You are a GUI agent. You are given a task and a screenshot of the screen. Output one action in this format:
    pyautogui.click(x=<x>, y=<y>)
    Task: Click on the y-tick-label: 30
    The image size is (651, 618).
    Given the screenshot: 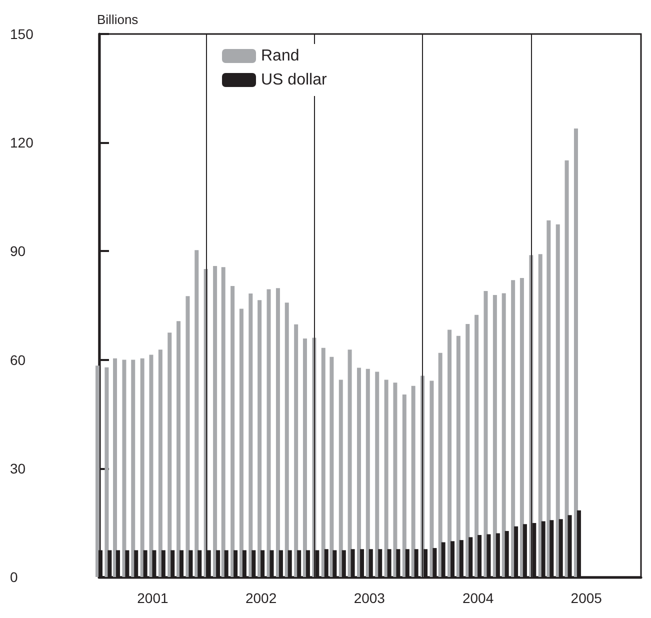 What is the action you would take?
    pyautogui.click(x=18, y=468)
    